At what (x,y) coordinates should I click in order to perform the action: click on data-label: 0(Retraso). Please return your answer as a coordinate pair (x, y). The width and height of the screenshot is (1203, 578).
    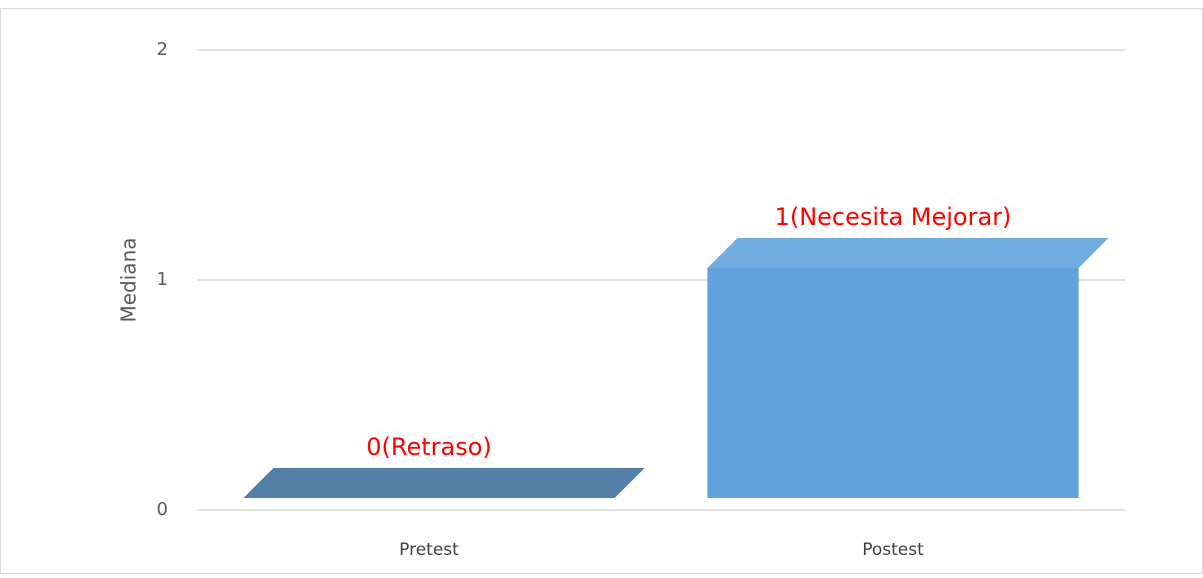
    Looking at the image, I should click on (429, 447).